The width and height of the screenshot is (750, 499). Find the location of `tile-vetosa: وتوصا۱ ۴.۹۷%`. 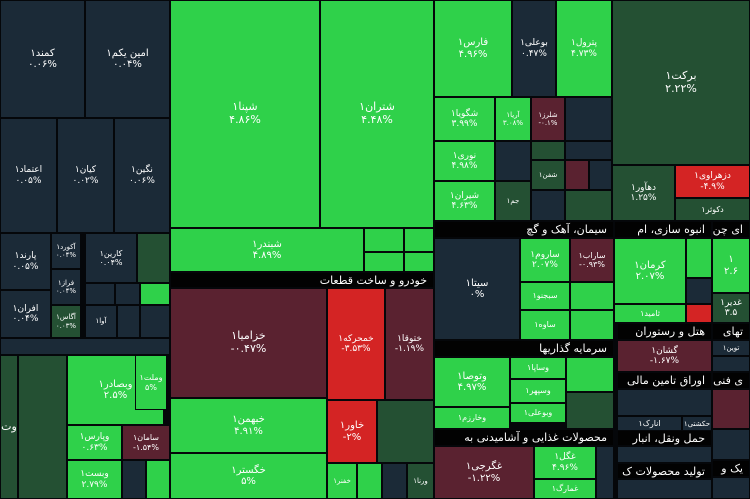

tile-vetosa: وتوصا۱ ۴.۹۷% is located at coordinates (472, 382).